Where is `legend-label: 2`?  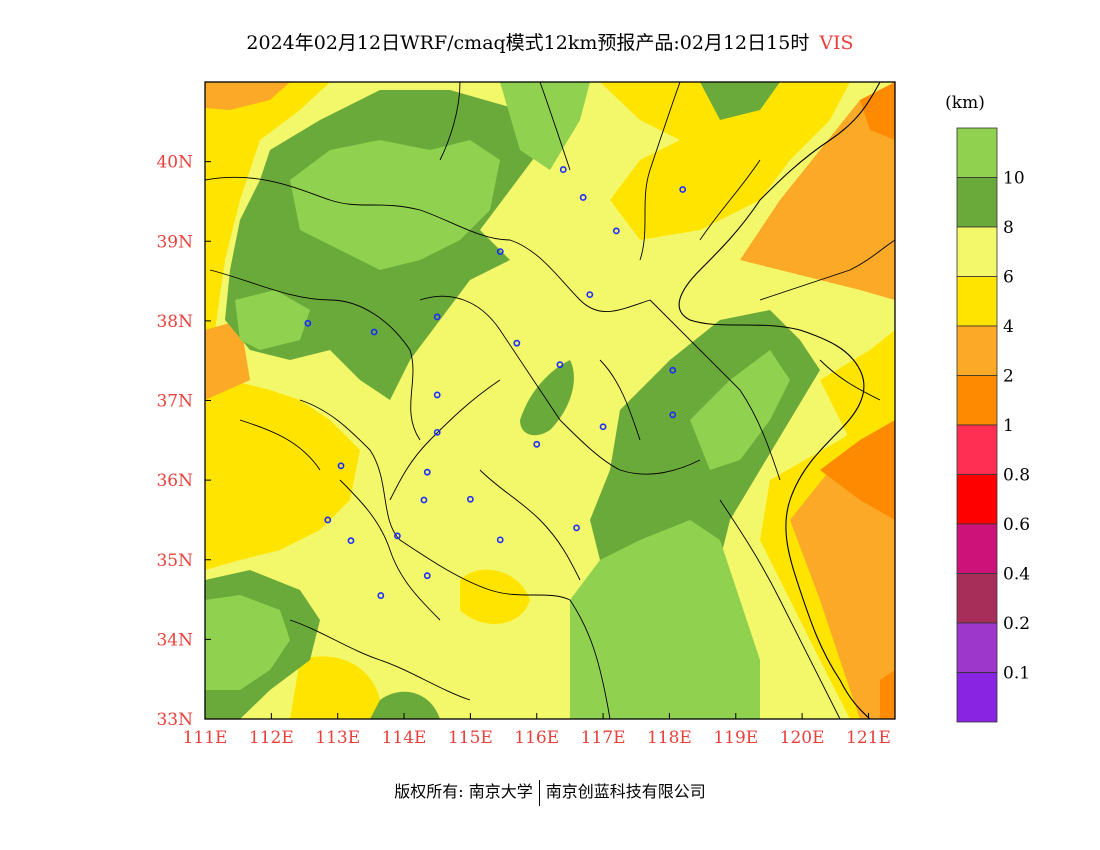
legend-label: 2 is located at coordinates (1008, 377).